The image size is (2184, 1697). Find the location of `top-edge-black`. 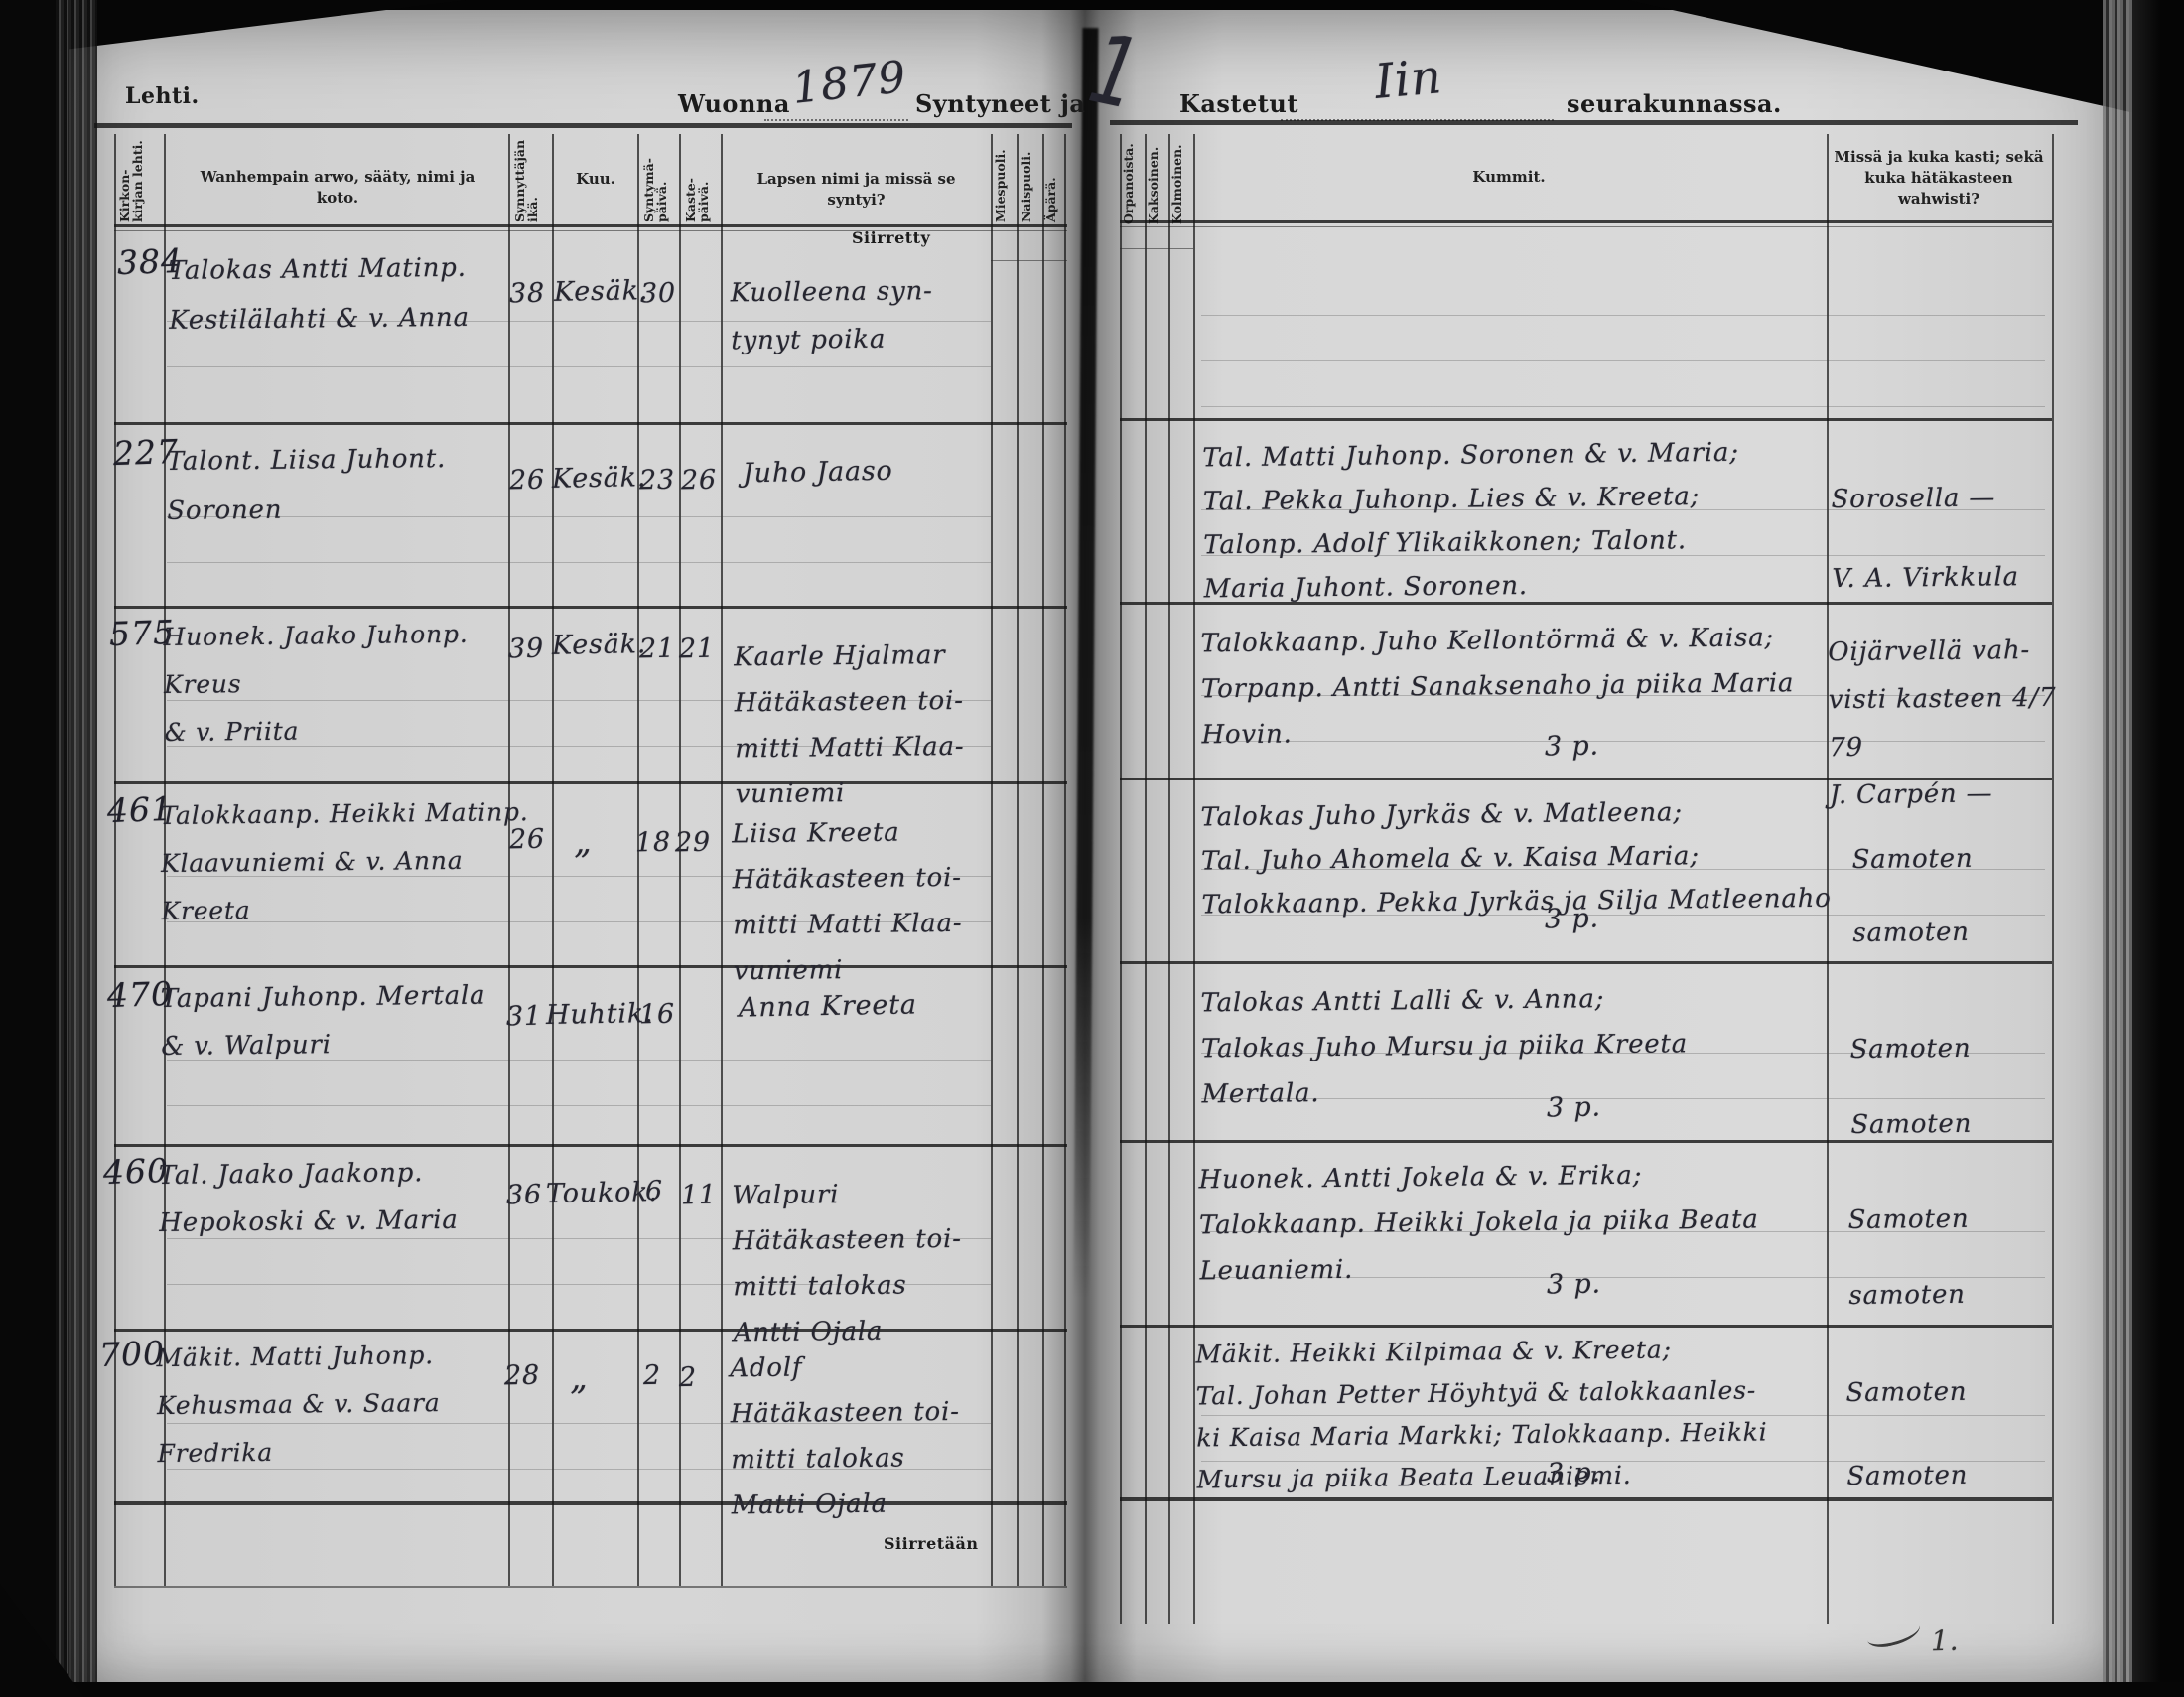

top-edge-black is located at coordinates (1092, 5).